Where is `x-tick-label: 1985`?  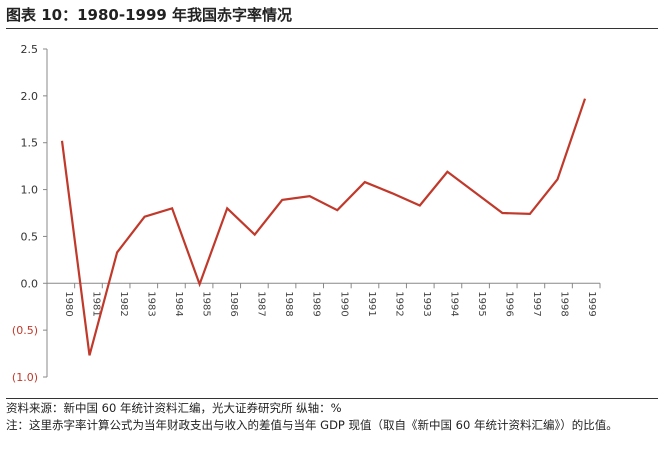
x-tick-label: 1985 is located at coordinates (206, 303).